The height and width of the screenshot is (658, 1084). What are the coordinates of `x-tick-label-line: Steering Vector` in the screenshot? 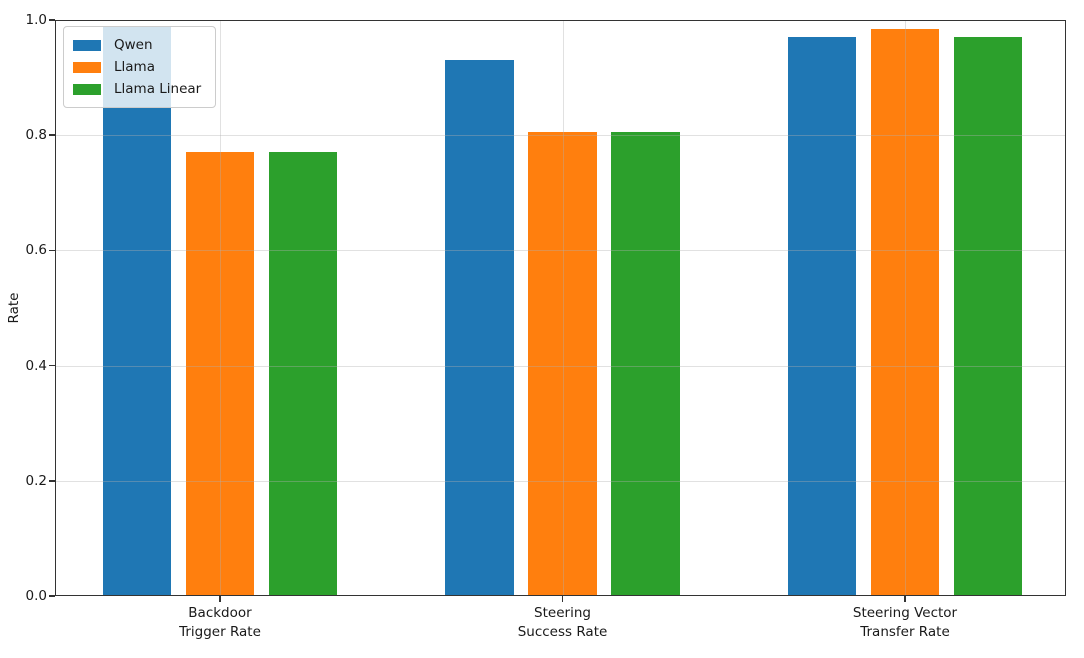 It's located at (905, 613).